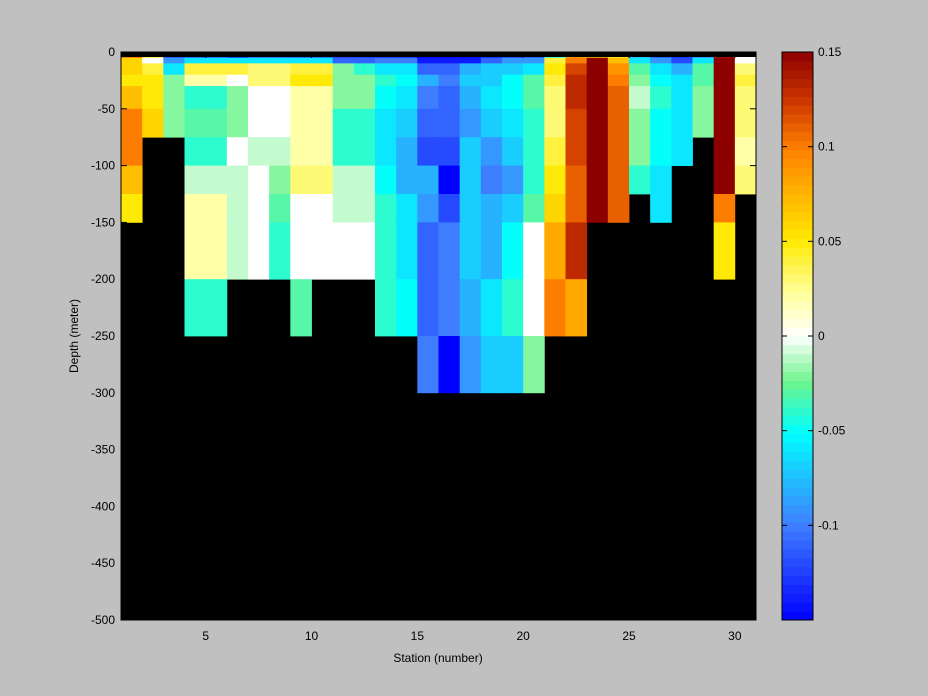  Describe the element at coordinates (103, 336) in the screenshot. I see `y-tick-label: -250` at that location.